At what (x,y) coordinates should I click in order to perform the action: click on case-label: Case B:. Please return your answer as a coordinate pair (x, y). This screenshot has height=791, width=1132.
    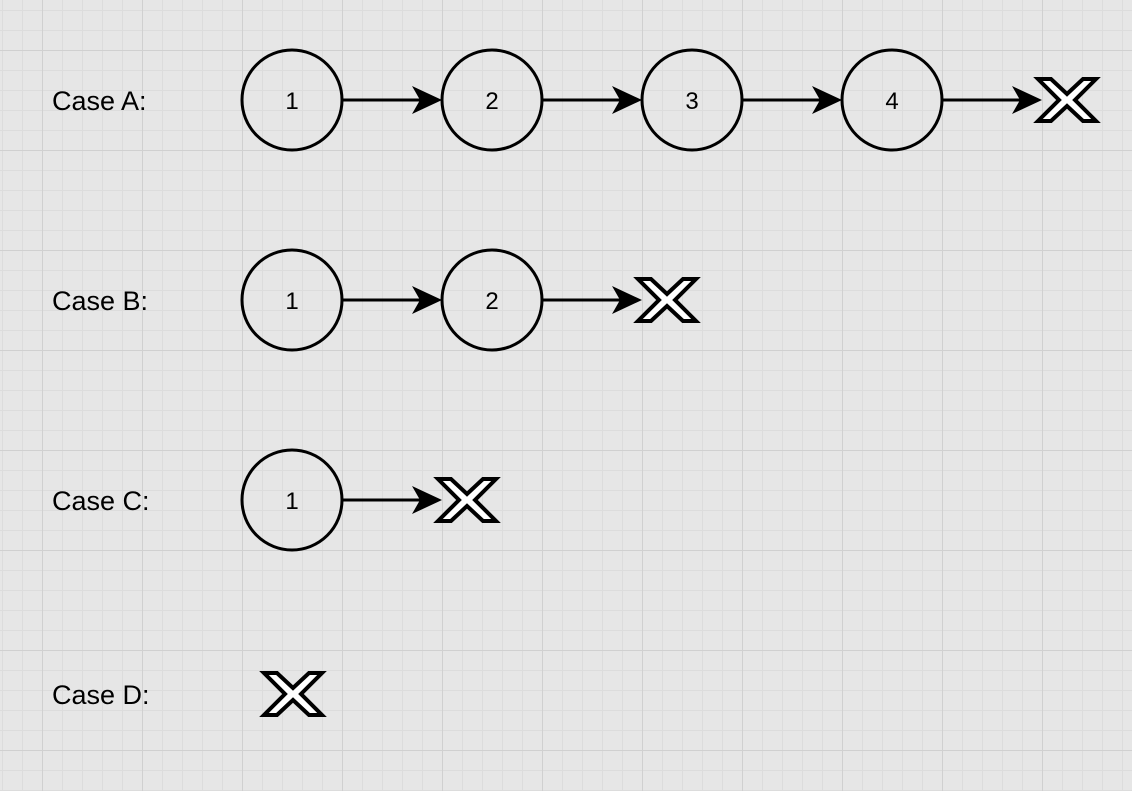
    Looking at the image, I should click on (100, 301).